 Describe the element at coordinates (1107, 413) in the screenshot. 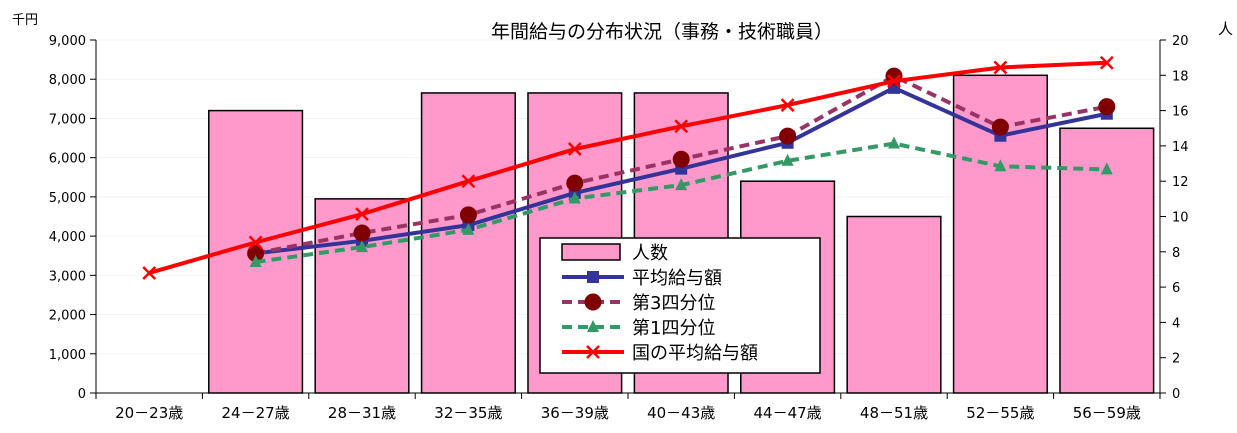

I see `x-category-label: 56－59歳` at that location.